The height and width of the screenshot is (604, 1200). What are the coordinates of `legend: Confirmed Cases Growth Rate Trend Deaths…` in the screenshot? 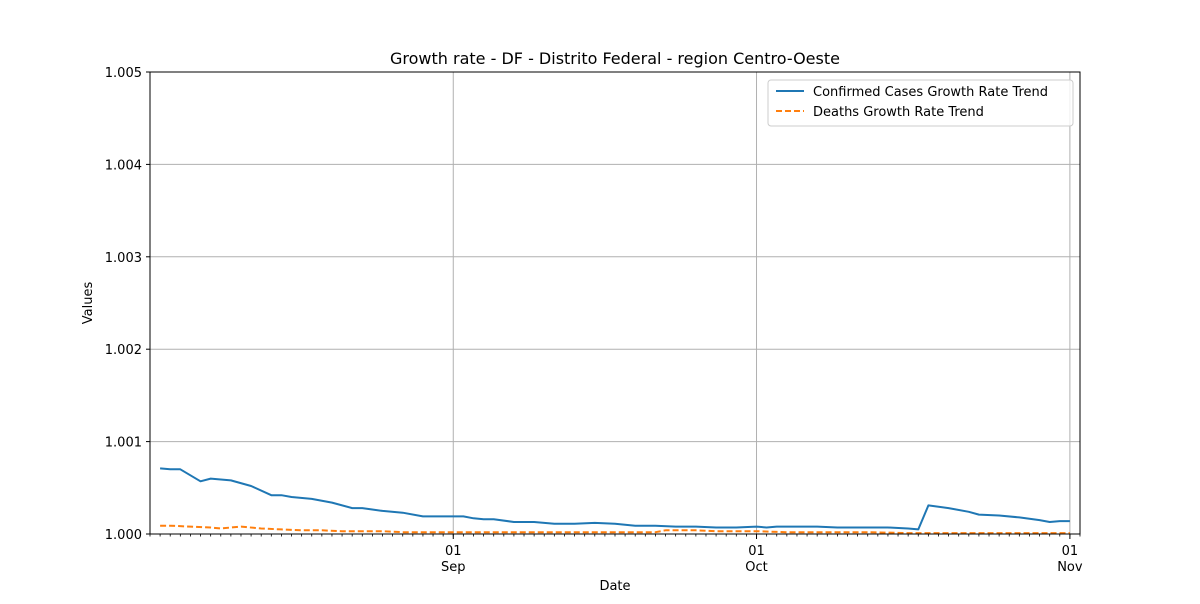 It's located at (920, 103).